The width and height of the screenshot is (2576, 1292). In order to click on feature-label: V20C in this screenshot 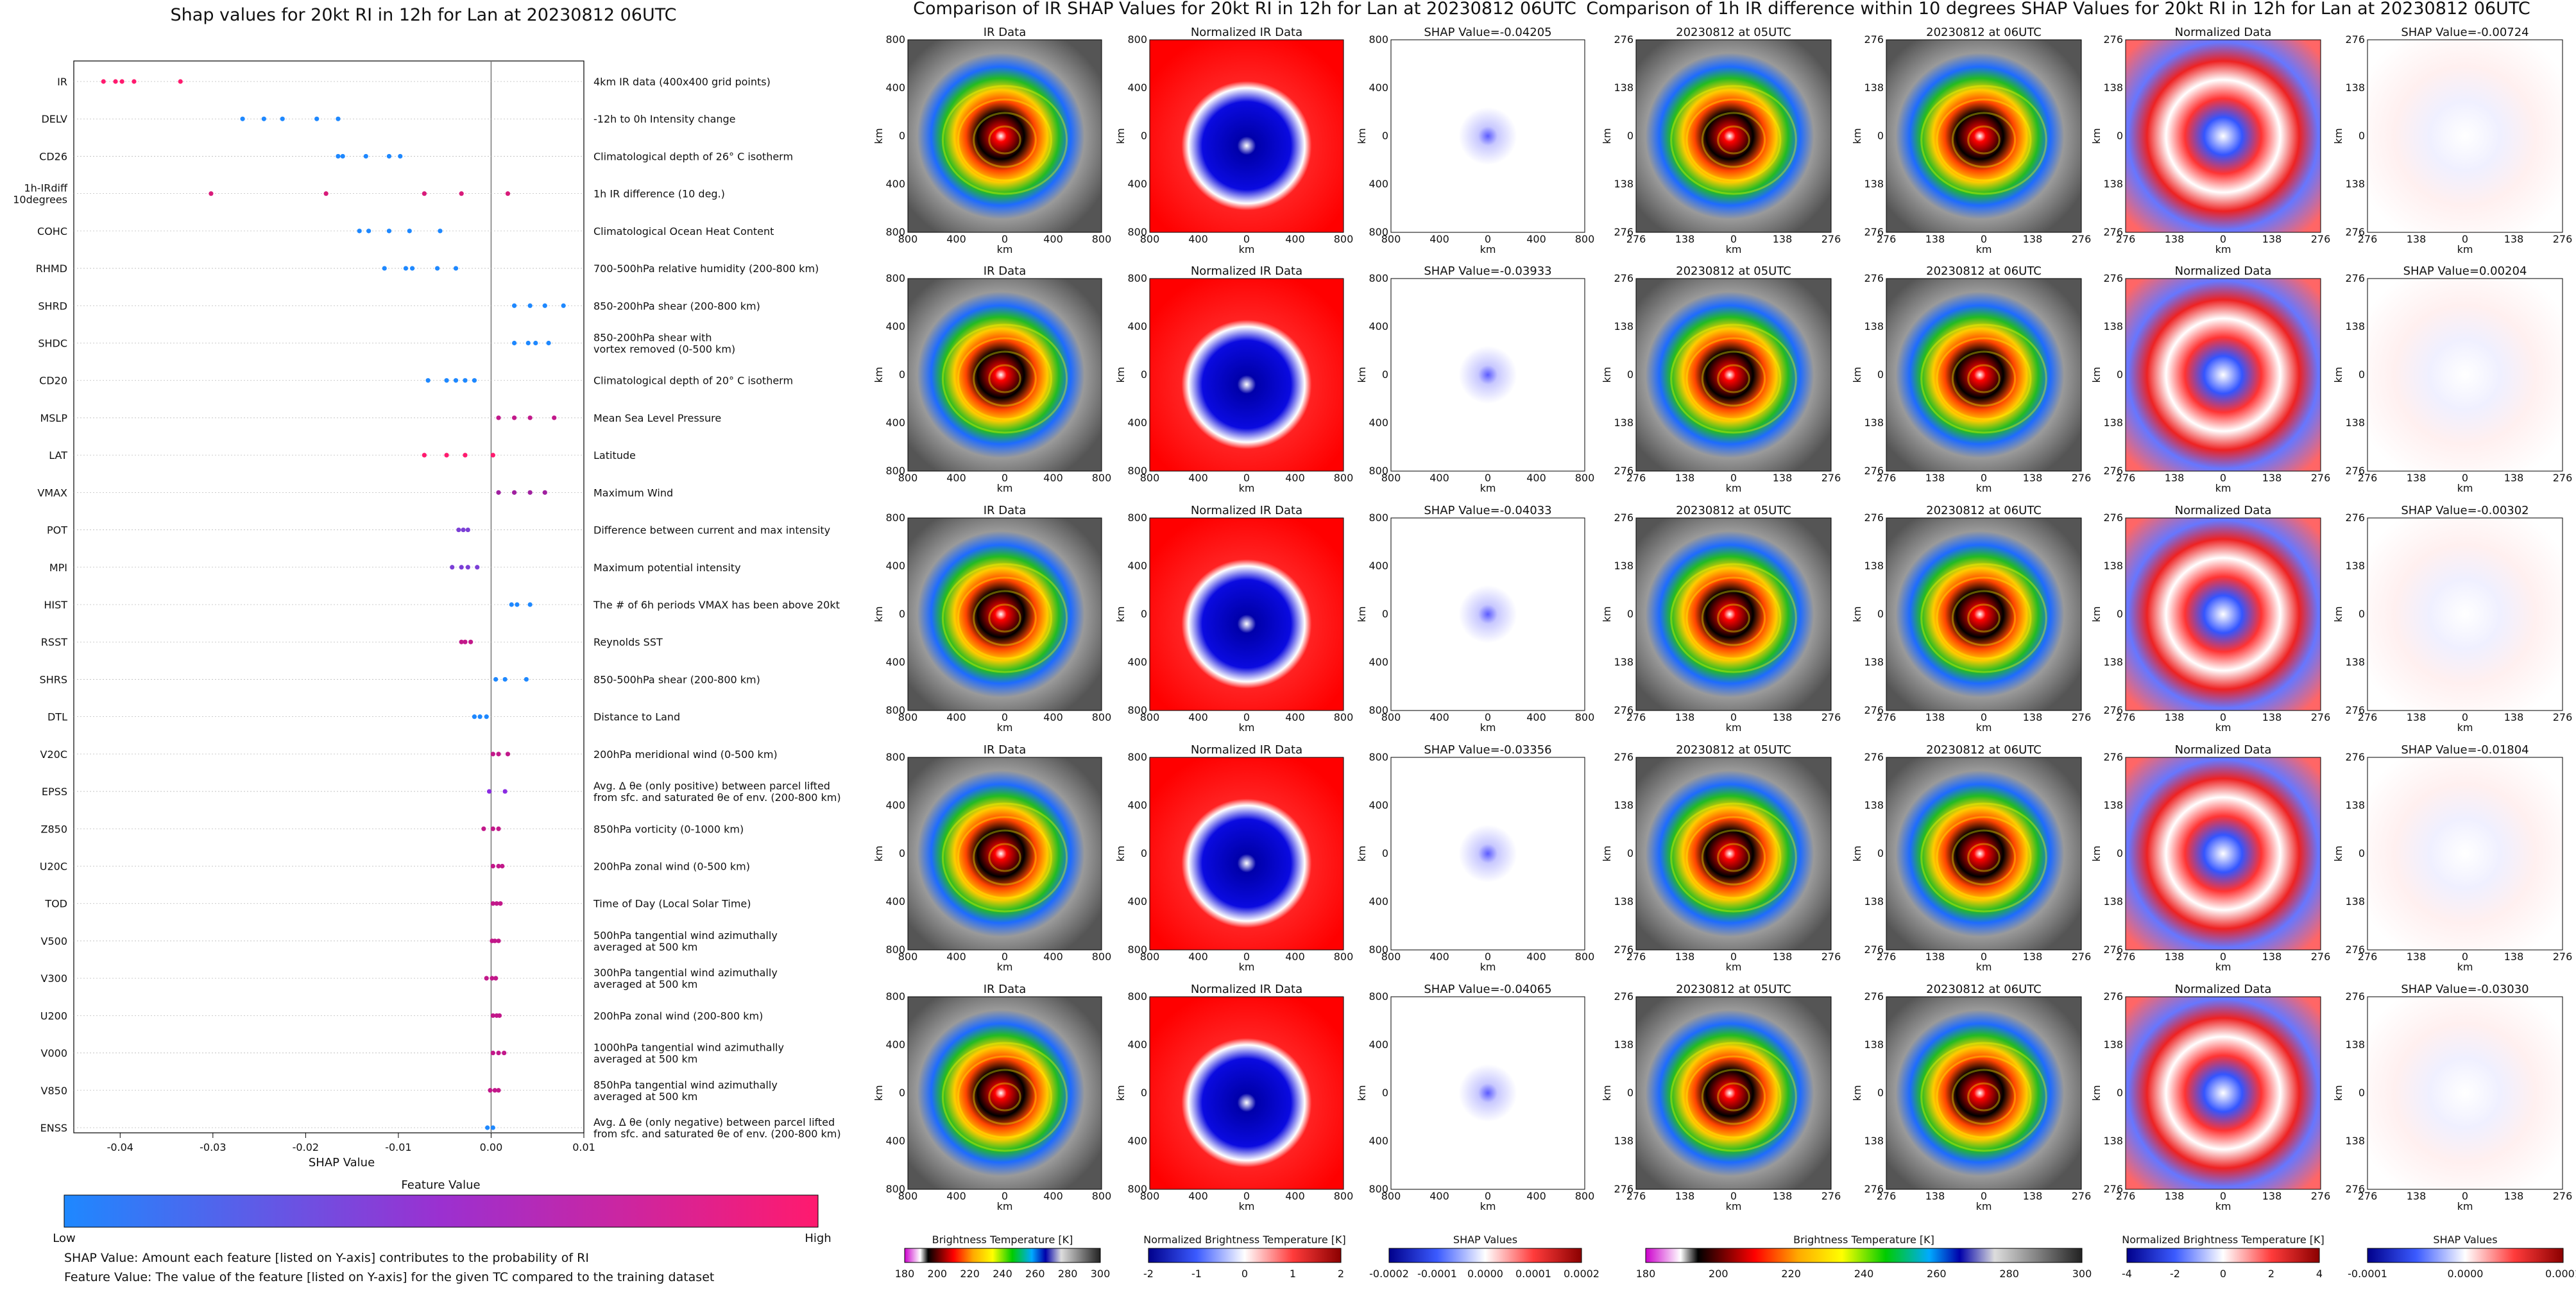, I will do `click(53, 754)`.